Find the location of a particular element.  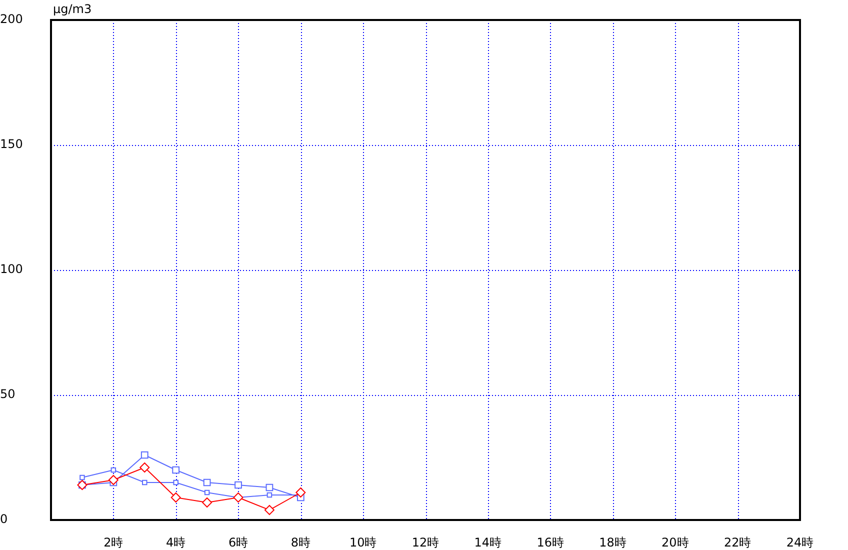

x-tick-label: 16時 is located at coordinates (550, 542).